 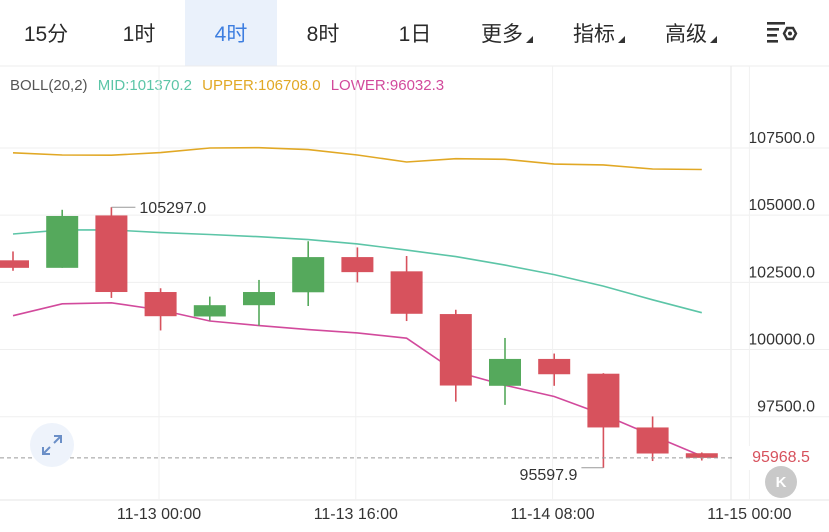 I want to click on current-price-label: 95968.5, so click(x=781, y=457).